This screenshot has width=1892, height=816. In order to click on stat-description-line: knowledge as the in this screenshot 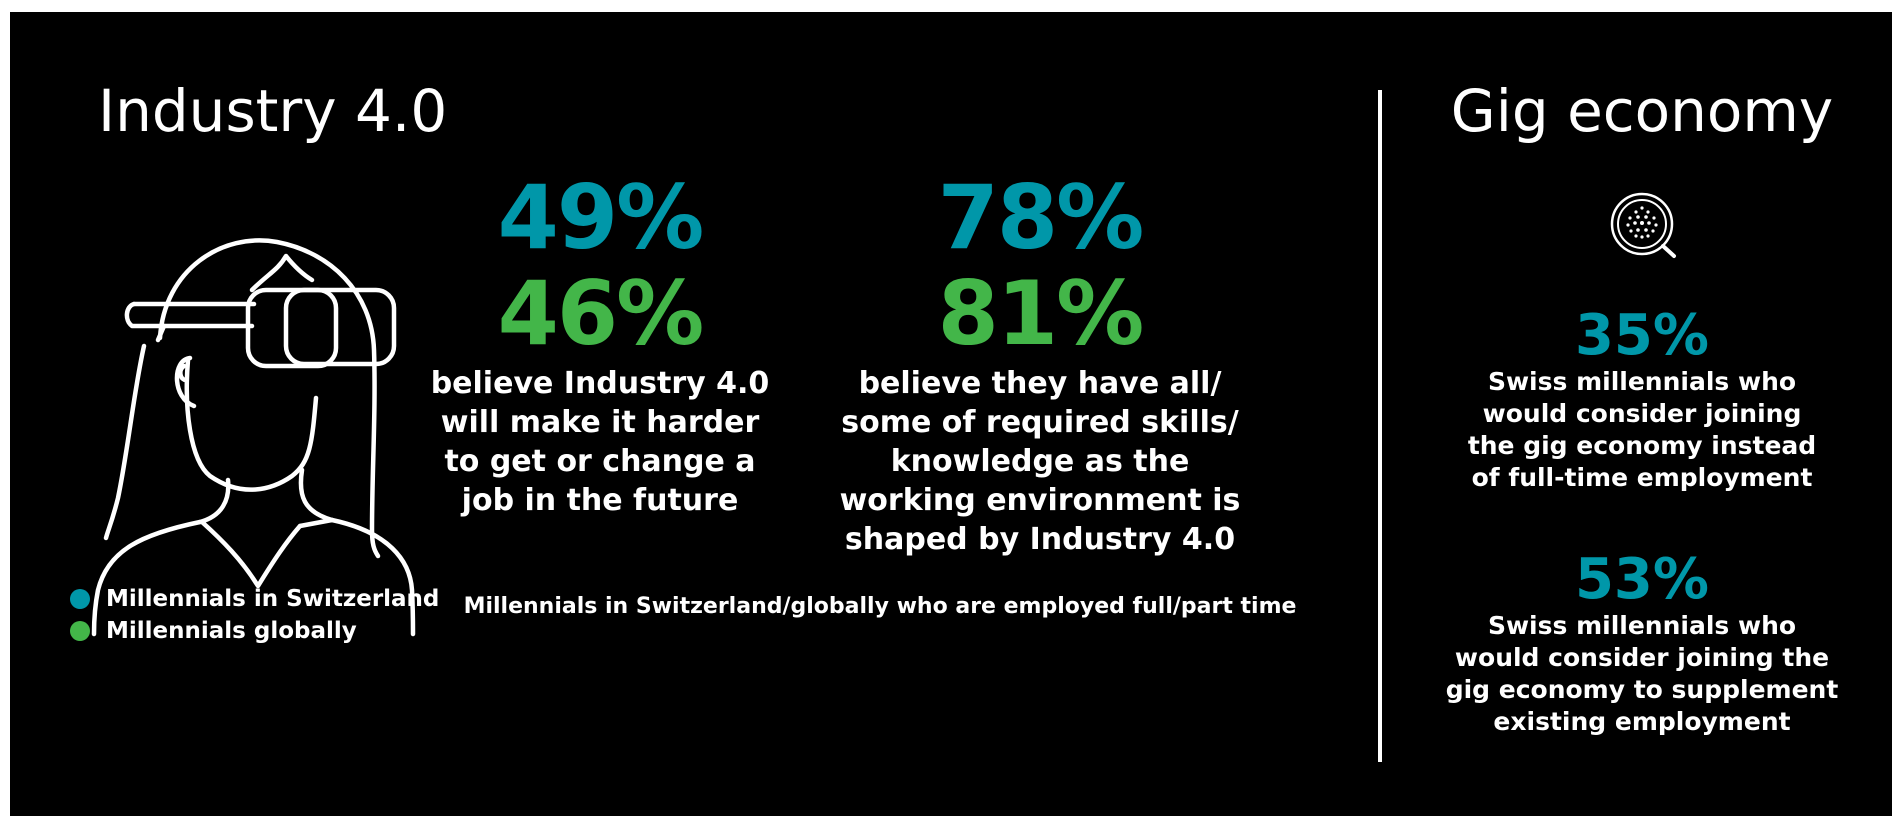, I will do `click(1040, 461)`.